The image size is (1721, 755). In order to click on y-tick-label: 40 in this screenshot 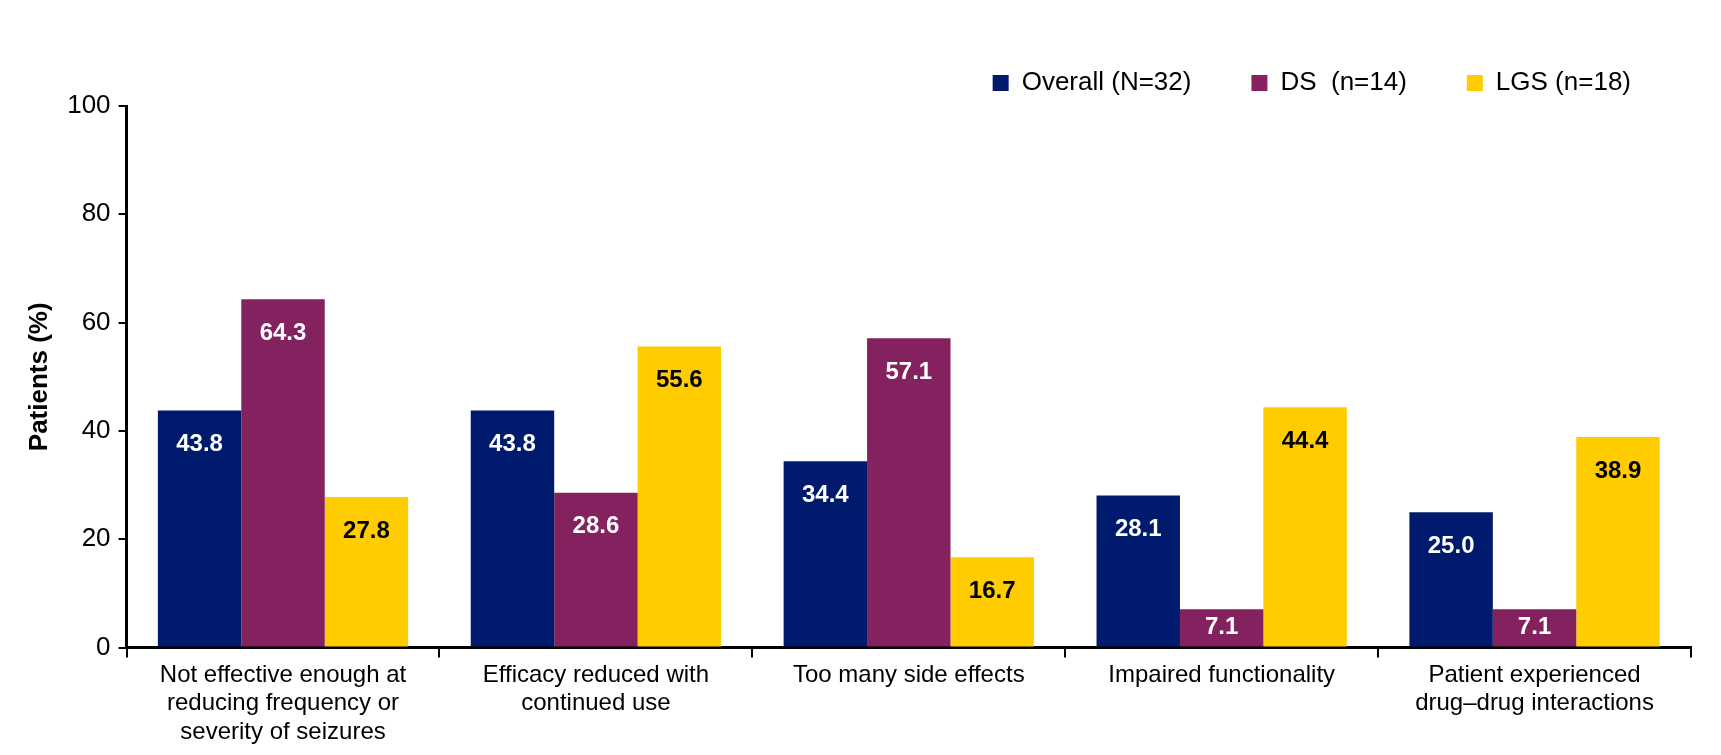, I will do `click(96, 429)`.